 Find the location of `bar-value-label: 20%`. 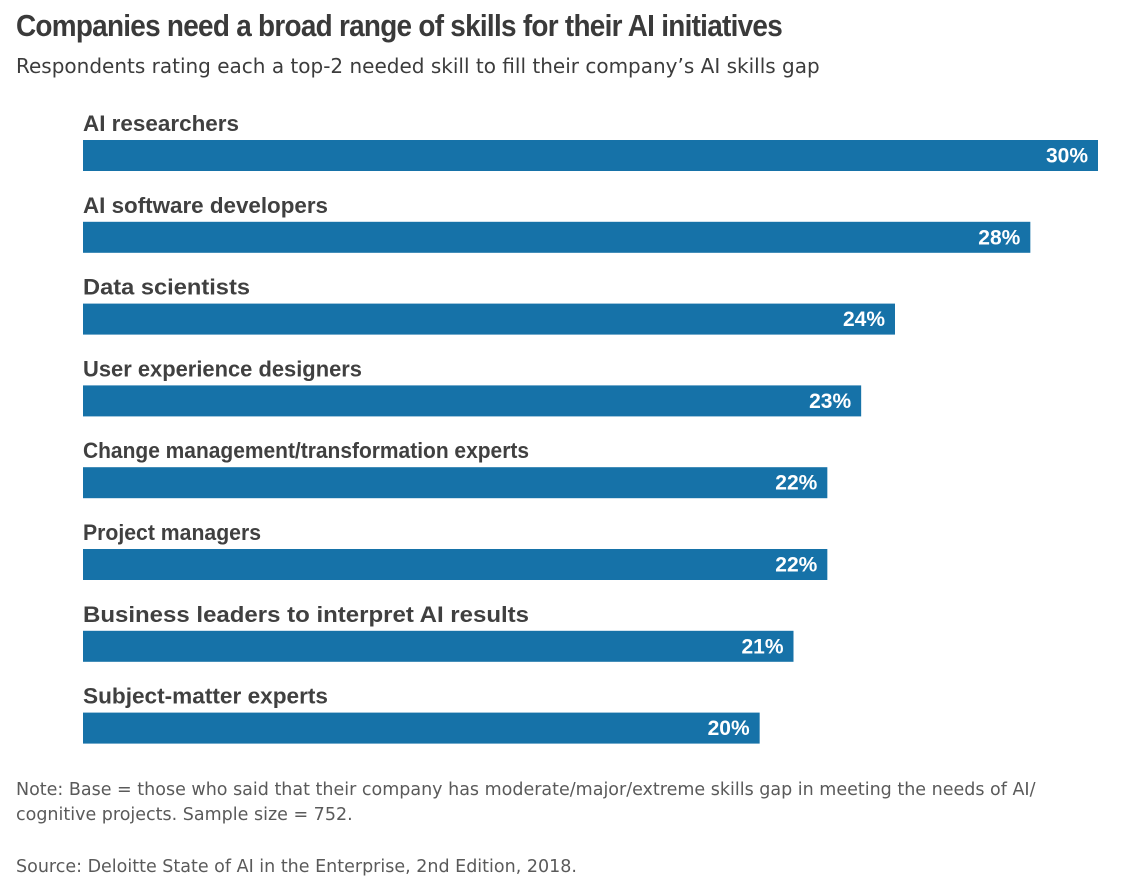

bar-value-label: 20% is located at coordinates (729, 728).